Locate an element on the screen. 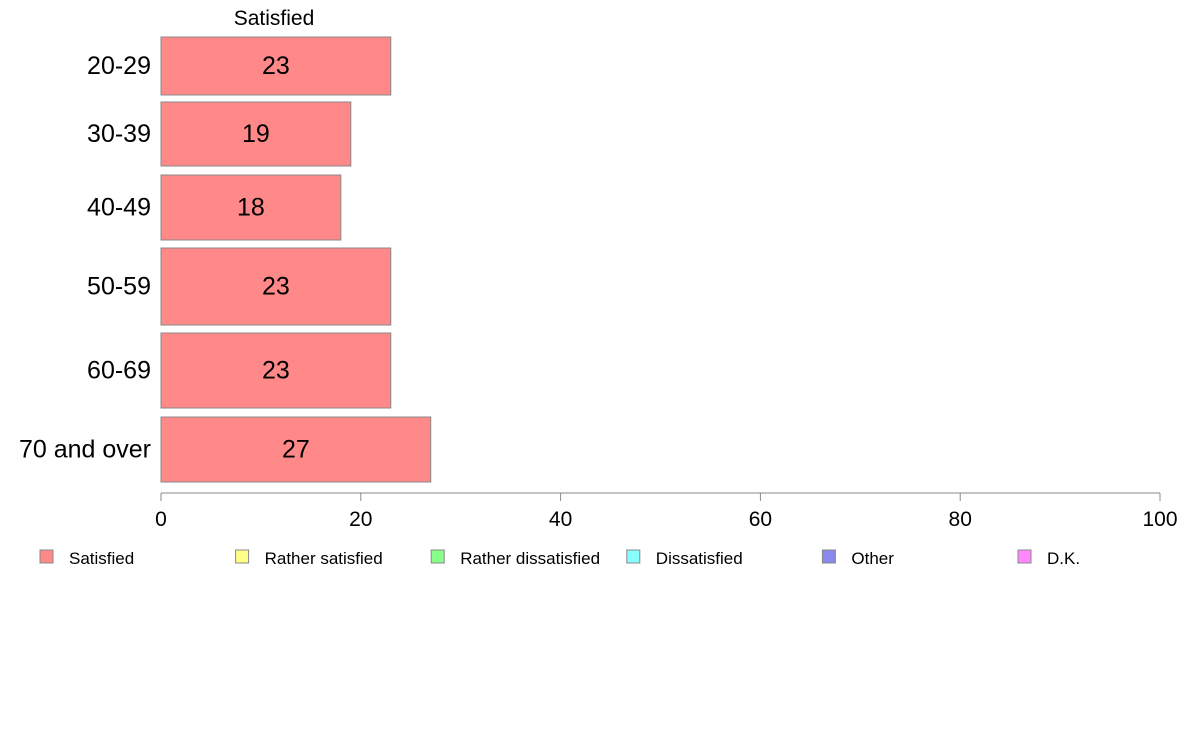  x-tick-label: 40 is located at coordinates (560, 519).